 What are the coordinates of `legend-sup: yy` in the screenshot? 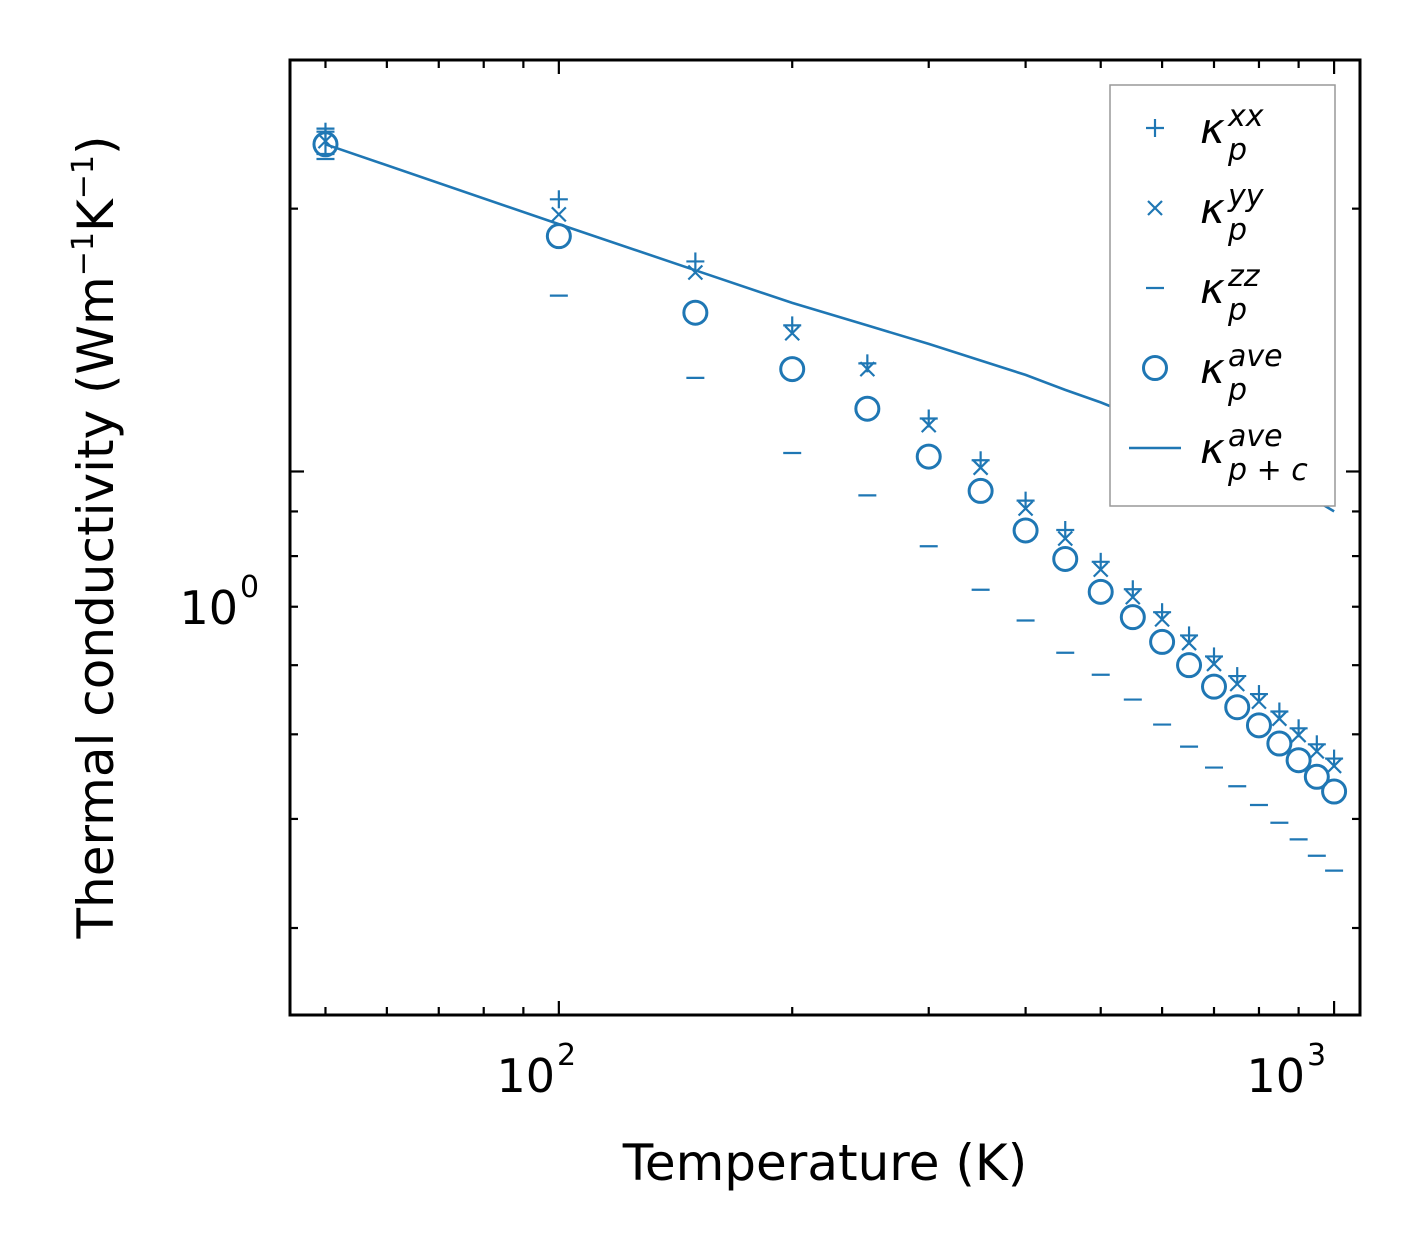 It's located at (1246, 196).